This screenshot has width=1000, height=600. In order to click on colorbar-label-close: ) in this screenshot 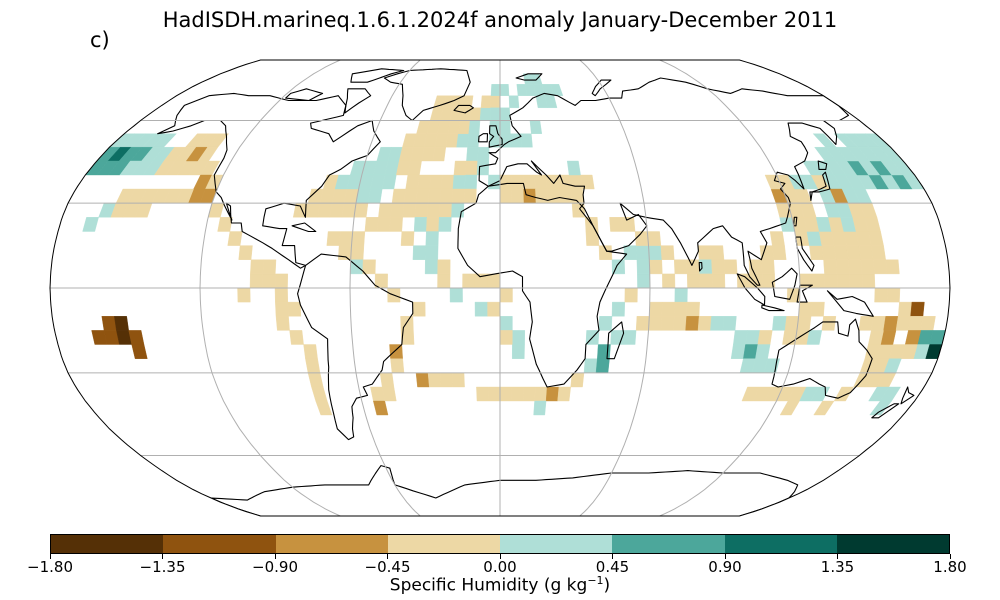, I will do `click(607, 585)`.